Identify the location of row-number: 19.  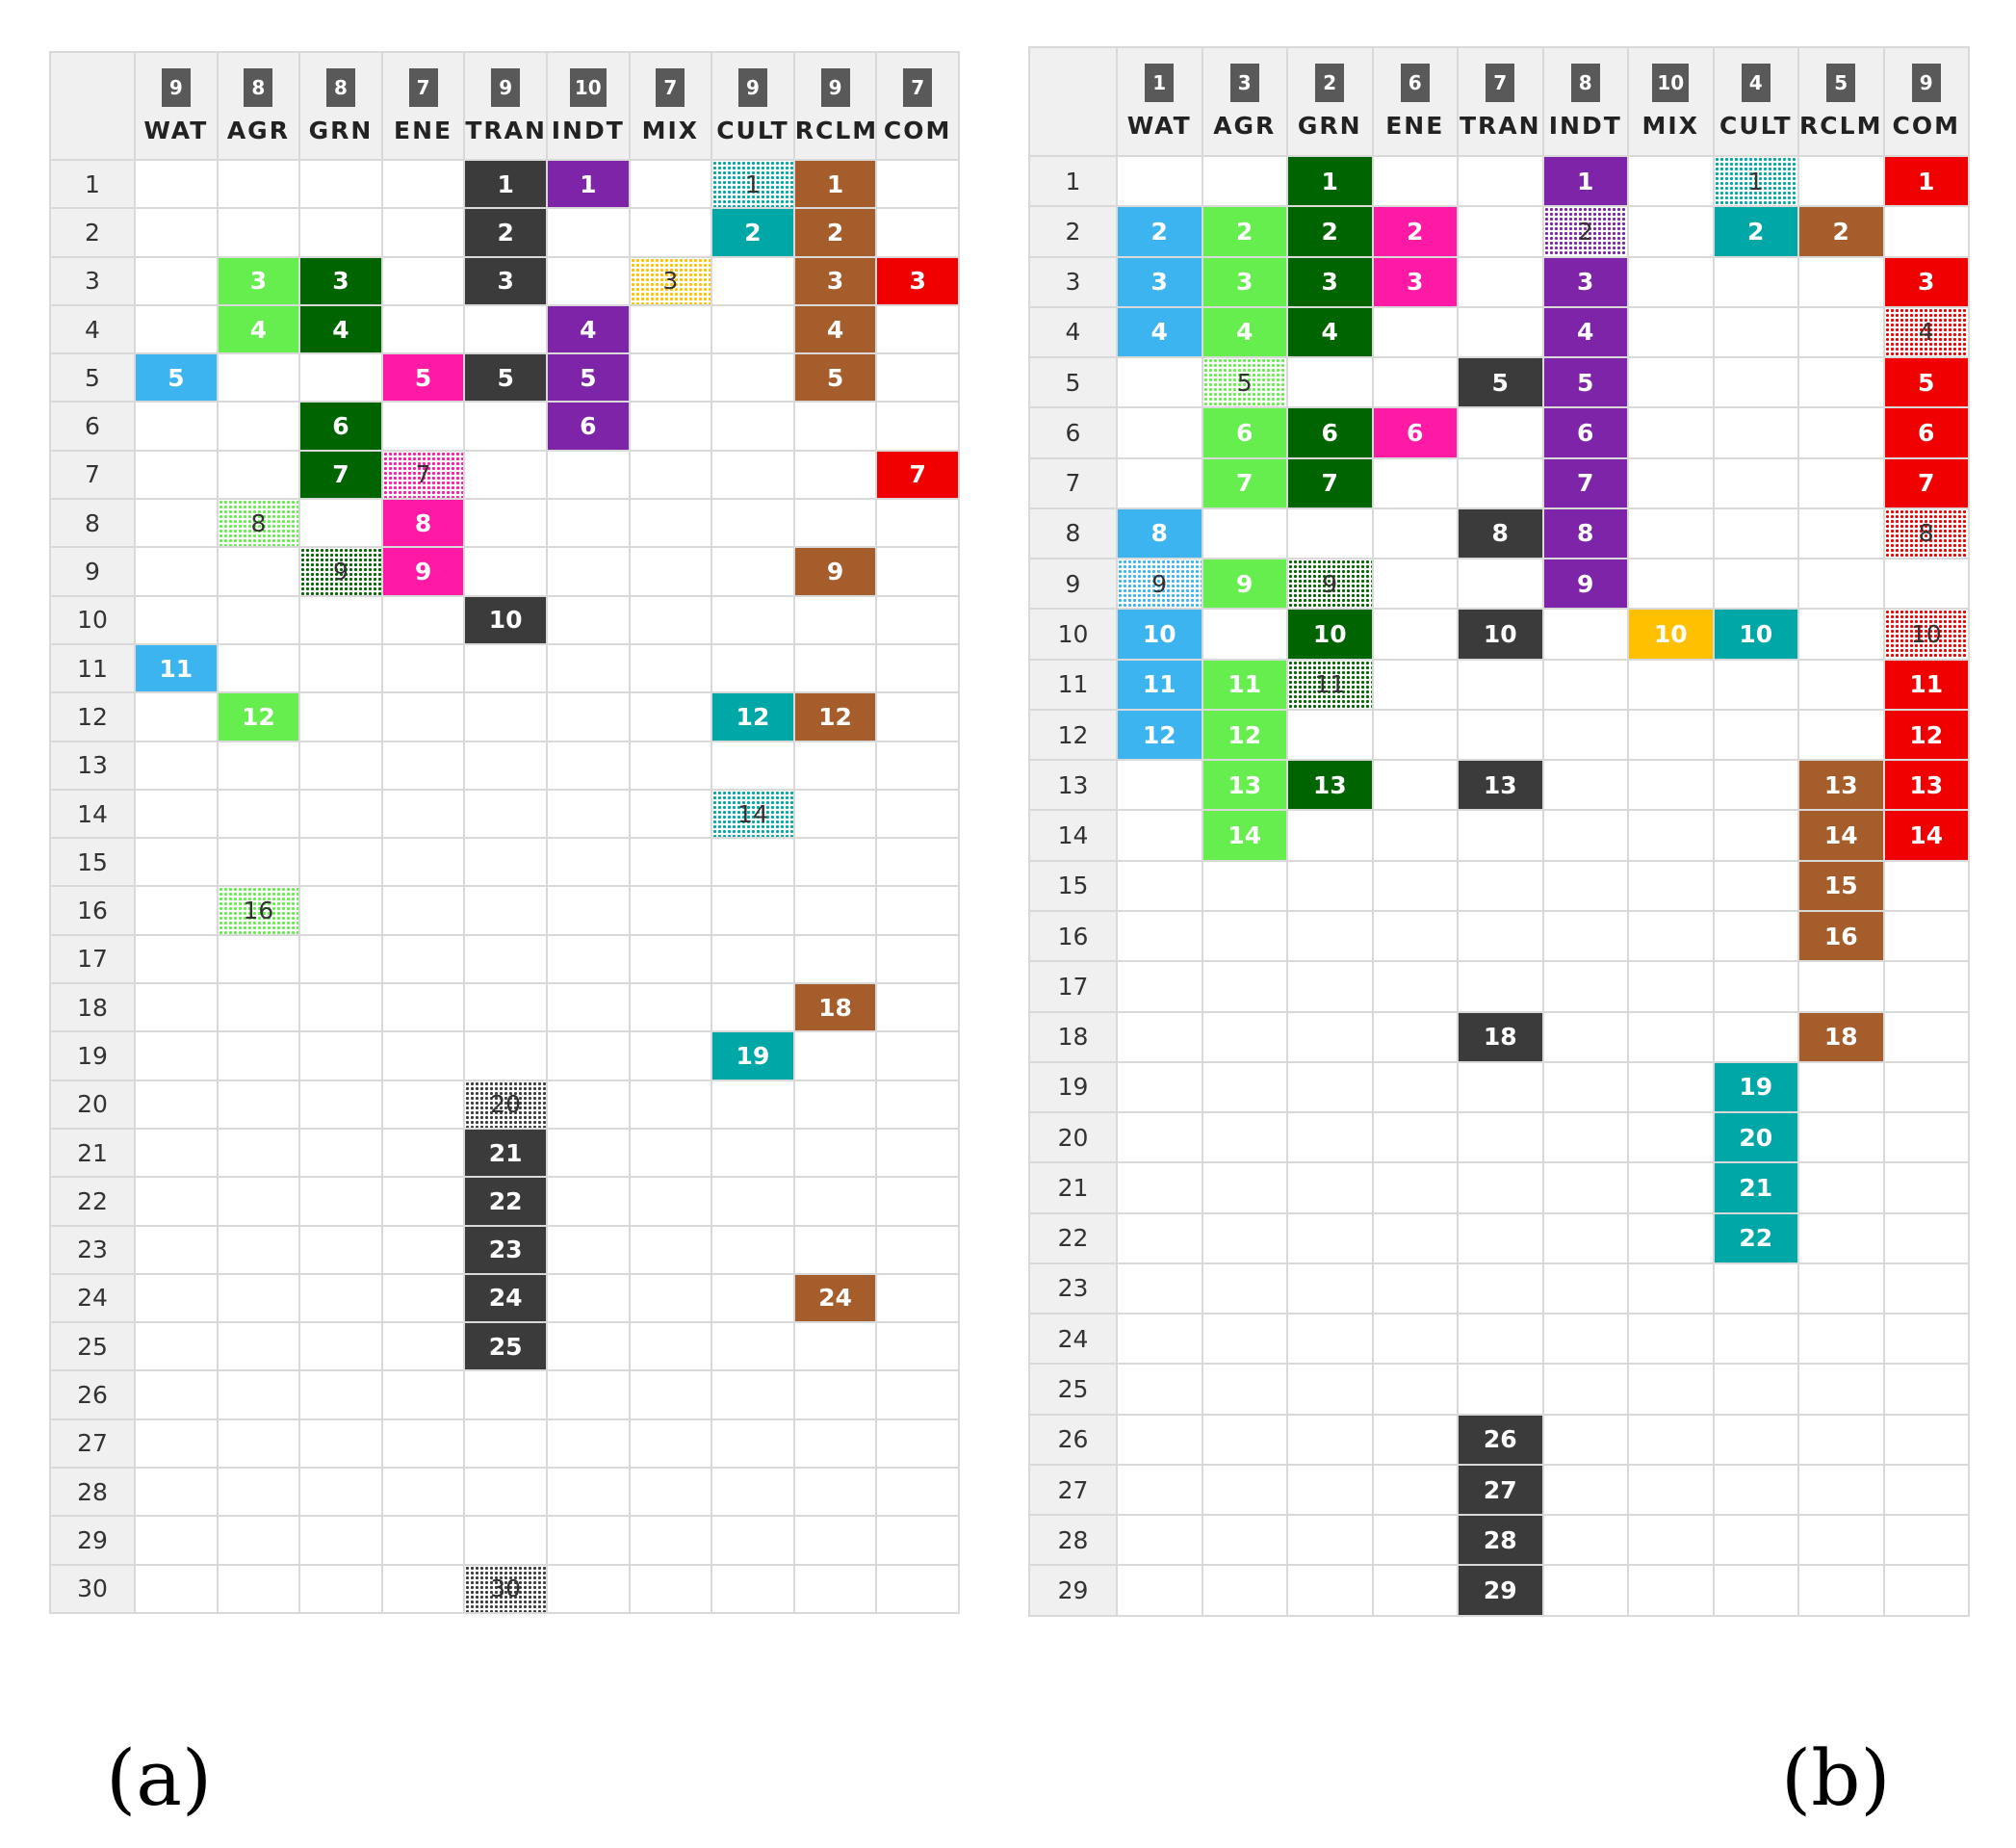
(1073, 1087).